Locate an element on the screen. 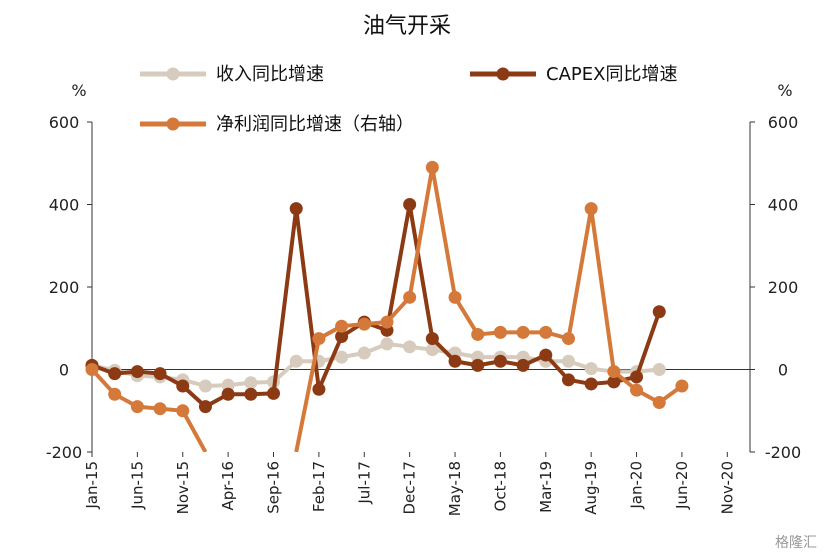  y-tick-label-right: 200 is located at coordinates (783, 287).